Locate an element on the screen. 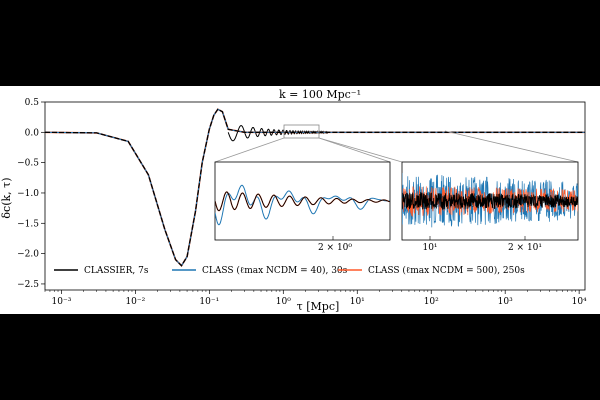 This screenshot has width=600, height=400. zoom-connector-mid2 is located at coordinates (360, 150).